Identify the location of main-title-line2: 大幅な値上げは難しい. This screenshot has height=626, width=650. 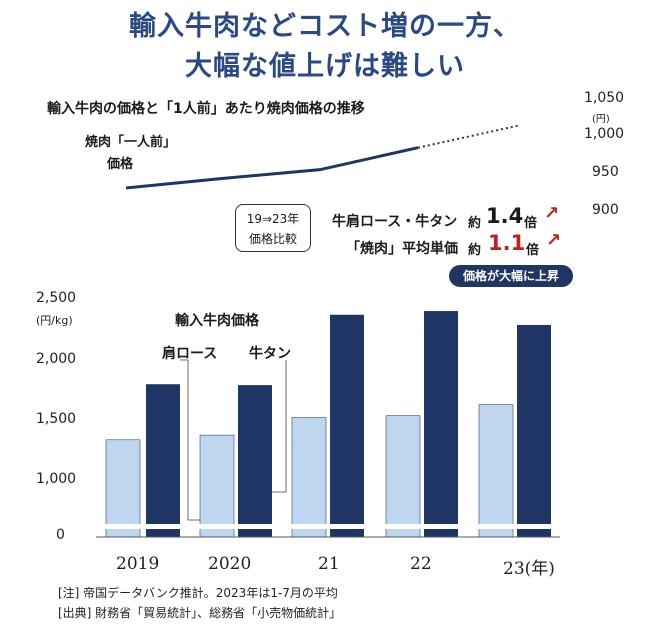
(325, 66).